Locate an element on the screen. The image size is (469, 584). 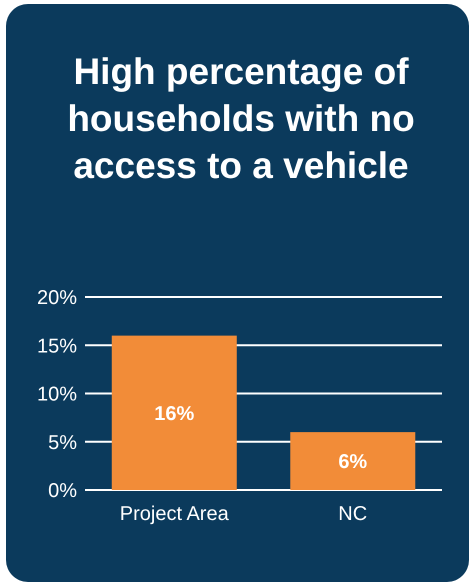
y-tick-label: 20% is located at coordinates (57, 298).